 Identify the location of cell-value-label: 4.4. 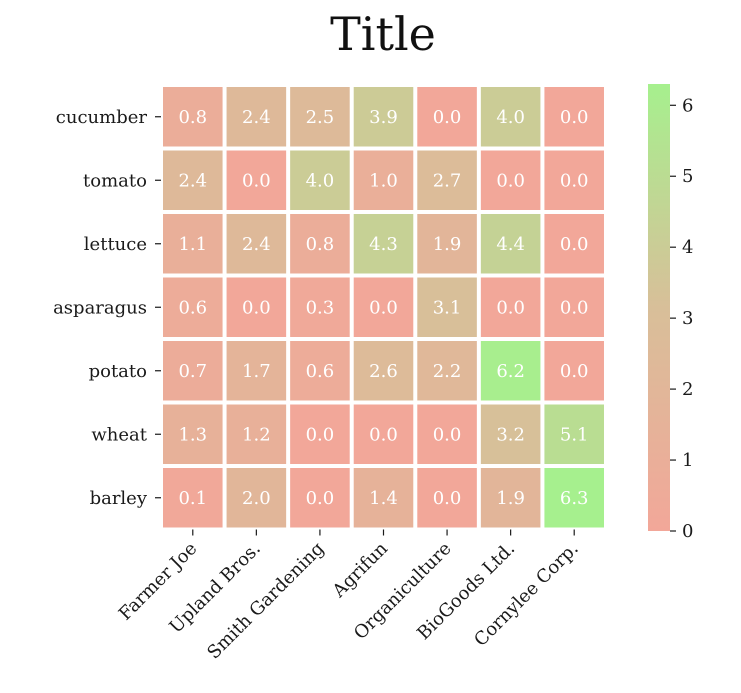
(510, 244).